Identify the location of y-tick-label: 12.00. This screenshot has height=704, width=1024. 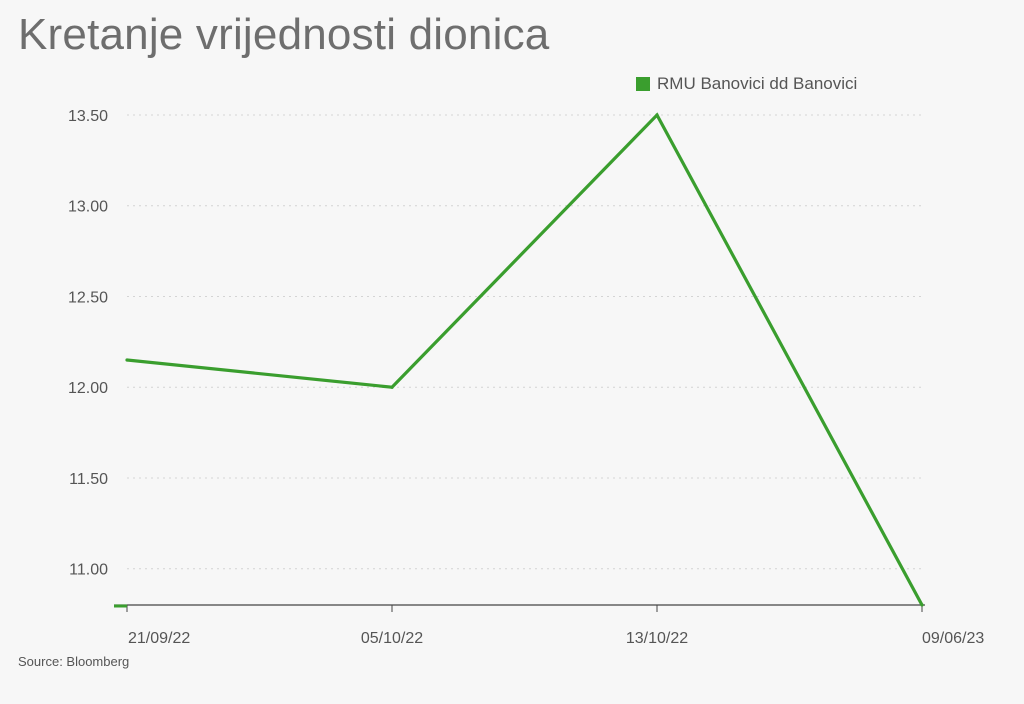
(88, 388).